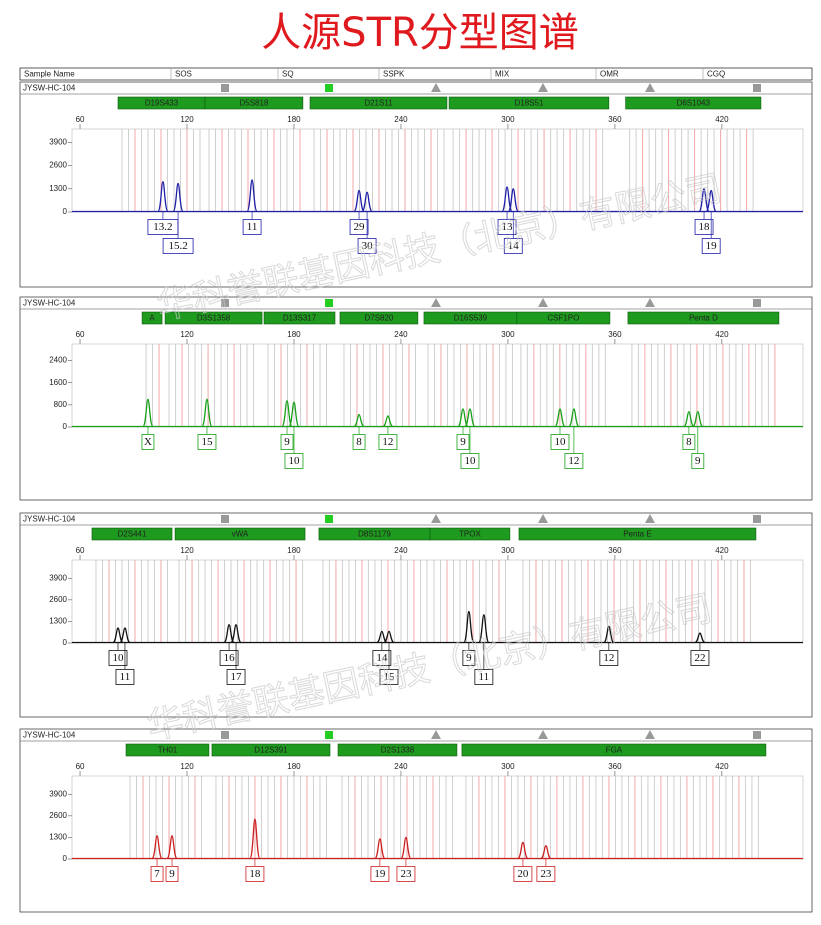  What do you see at coordinates (609, 74) in the screenshot?
I see `header-label: OMR` at bounding box center [609, 74].